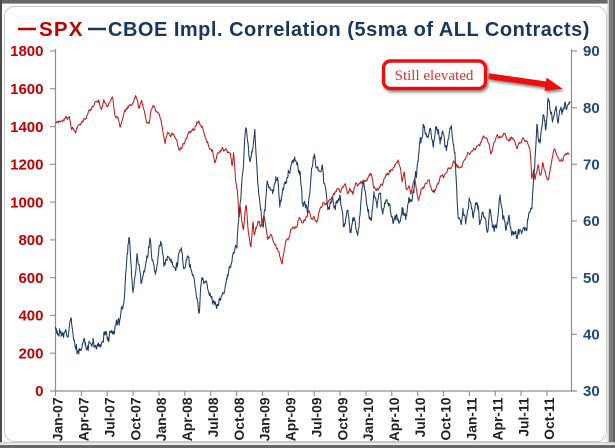  Describe the element at coordinates (26, 127) in the screenshot. I see `svg-text: 1400` at that location.